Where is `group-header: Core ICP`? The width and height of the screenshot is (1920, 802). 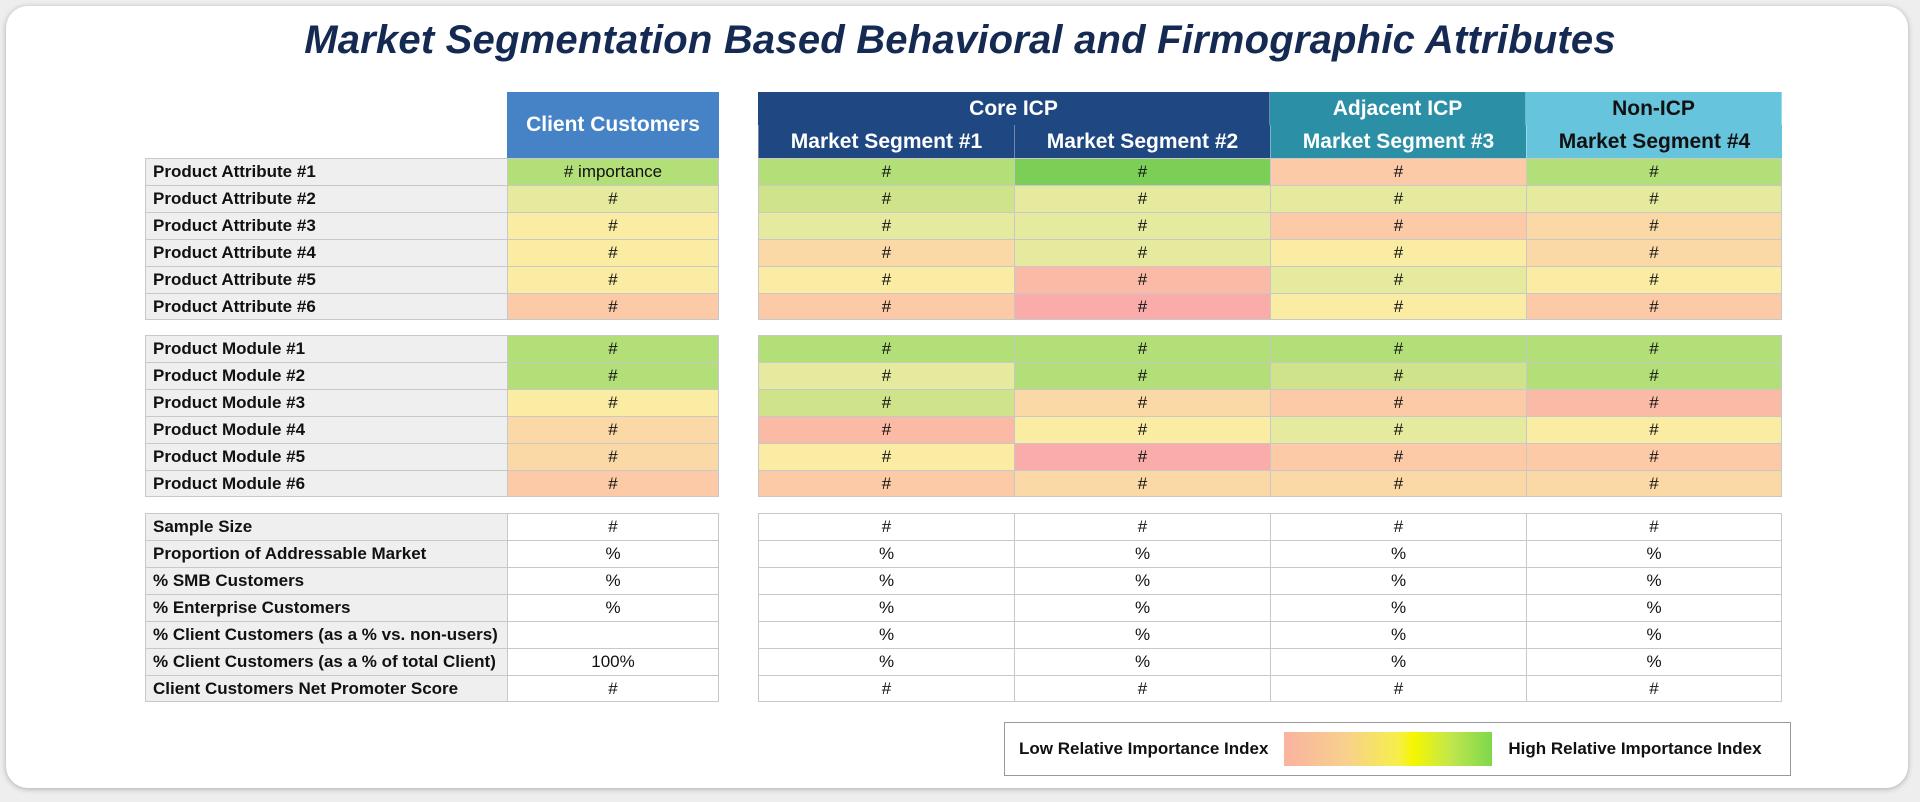 group-header: Core ICP is located at coordinates (1014, 108).